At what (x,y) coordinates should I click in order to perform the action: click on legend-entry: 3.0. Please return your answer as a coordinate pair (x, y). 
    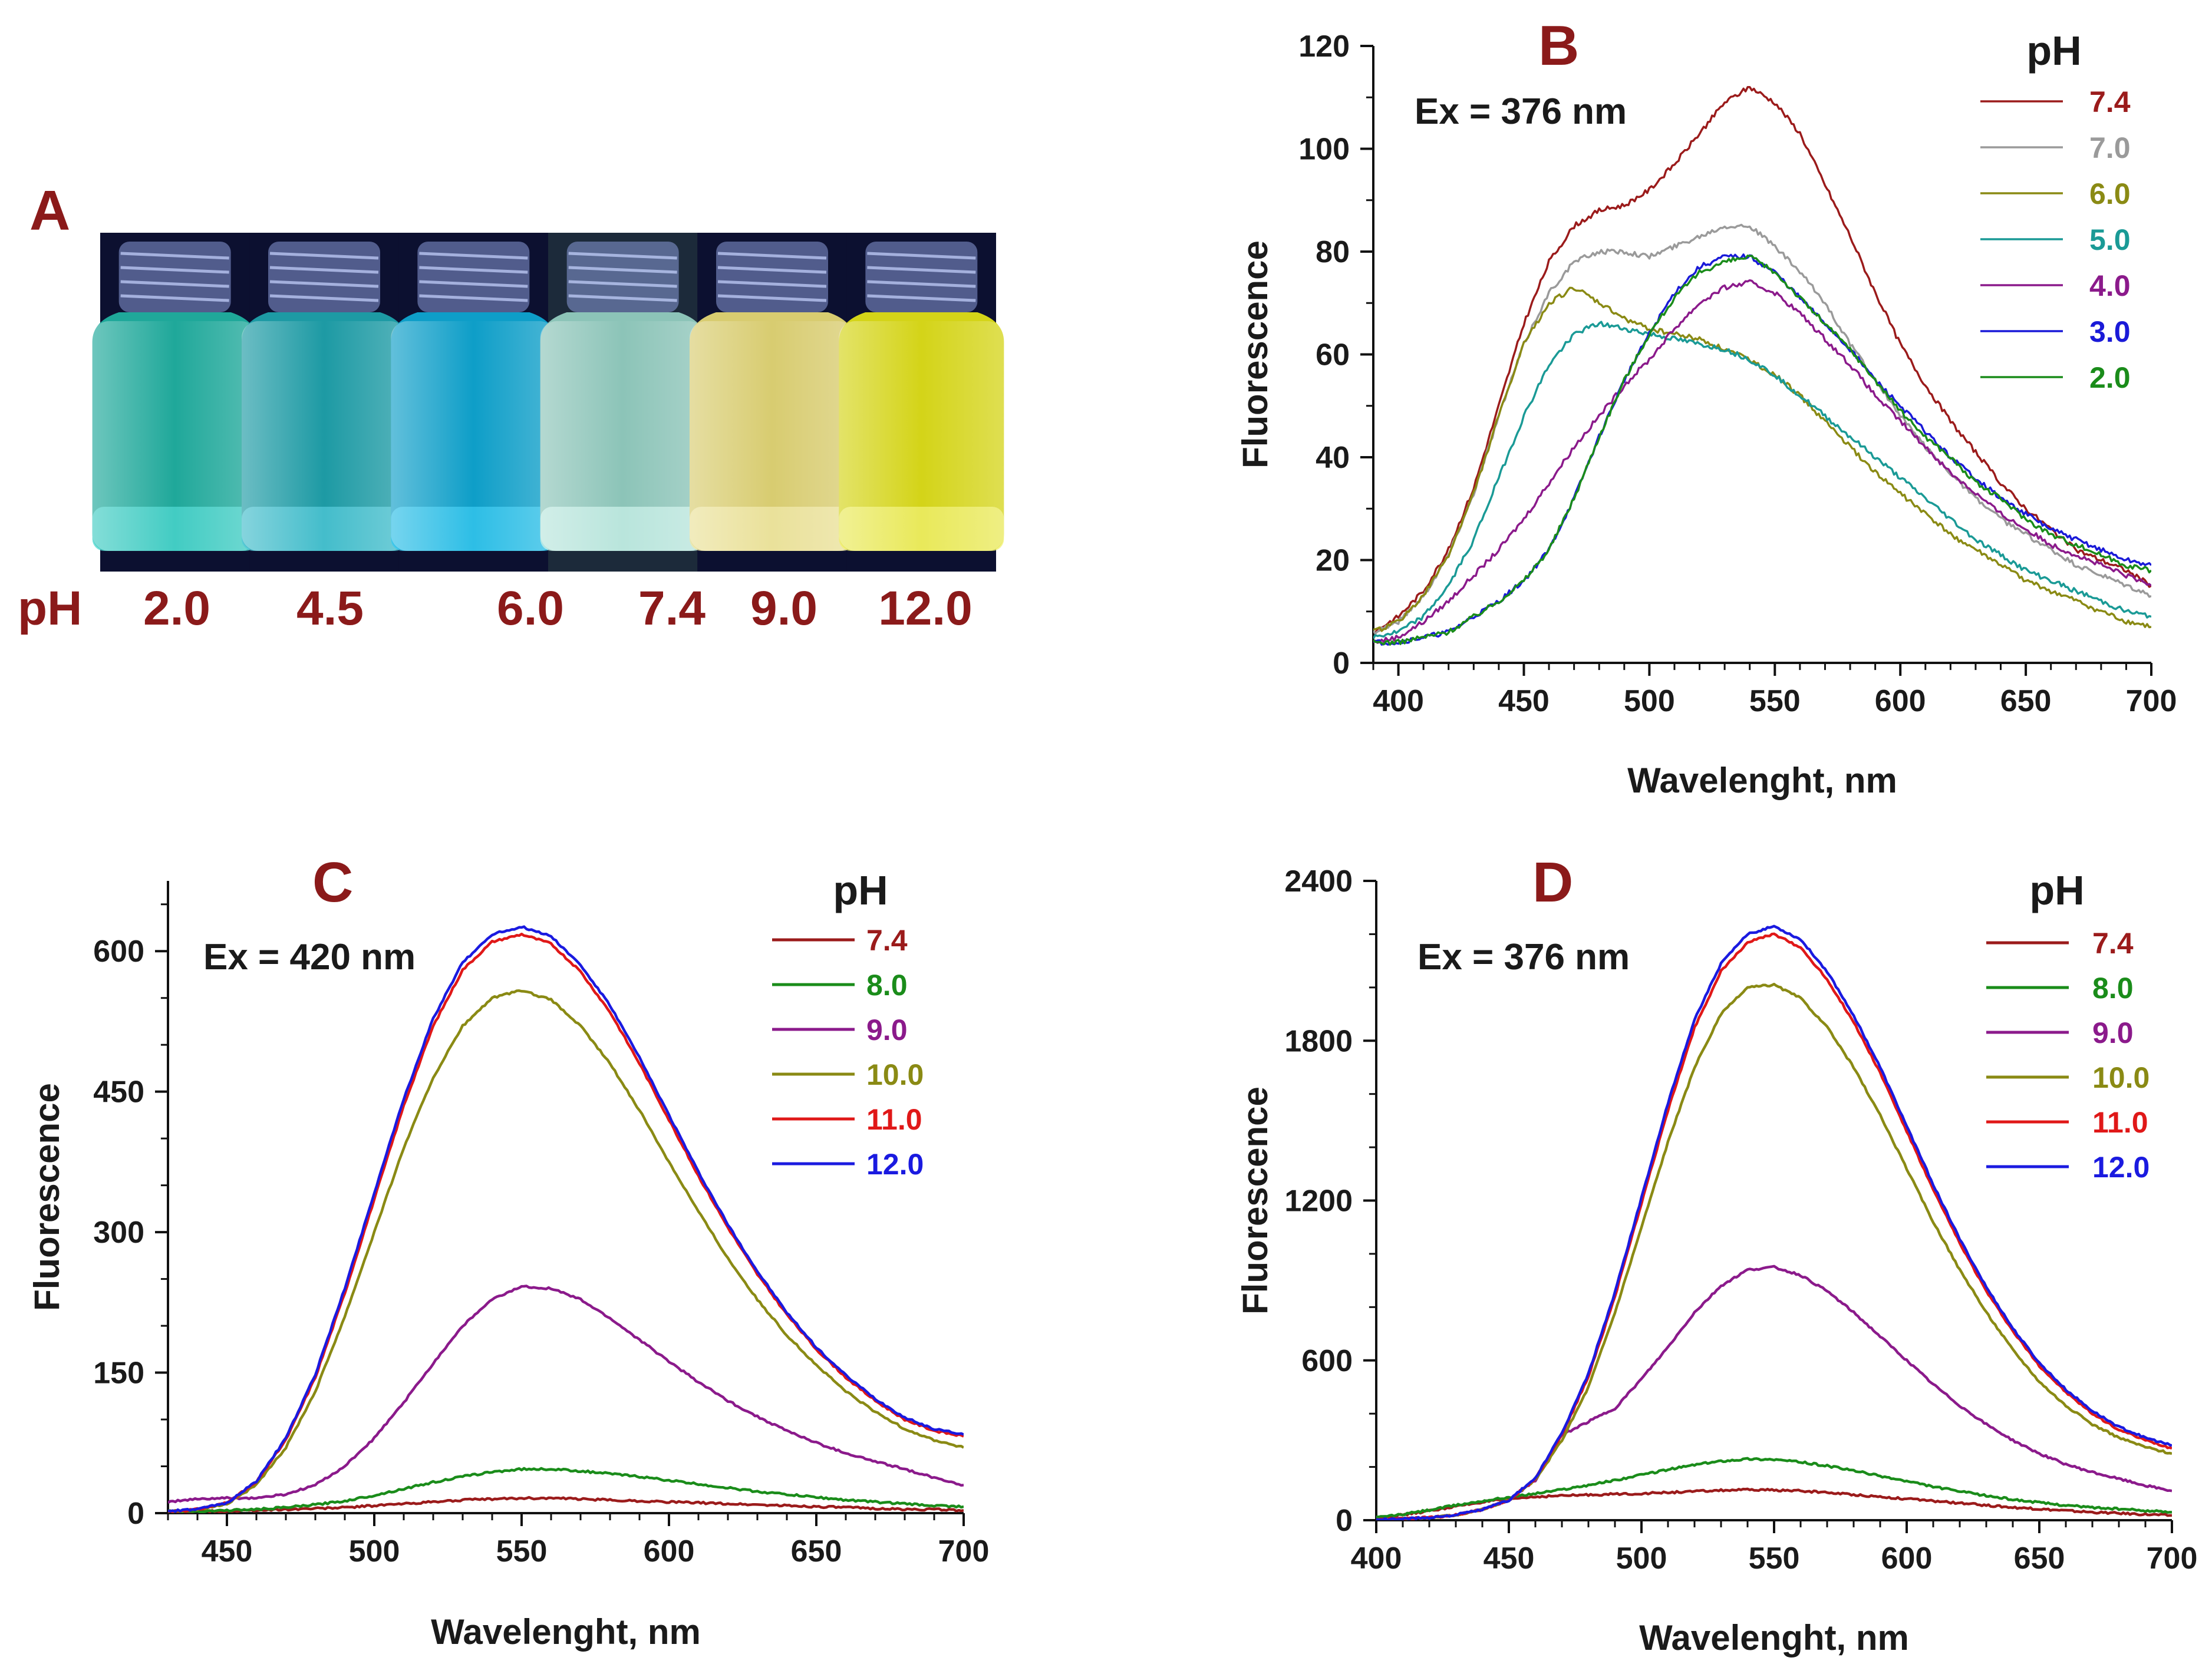
    Looking at the image, I should click on (2110, 331).